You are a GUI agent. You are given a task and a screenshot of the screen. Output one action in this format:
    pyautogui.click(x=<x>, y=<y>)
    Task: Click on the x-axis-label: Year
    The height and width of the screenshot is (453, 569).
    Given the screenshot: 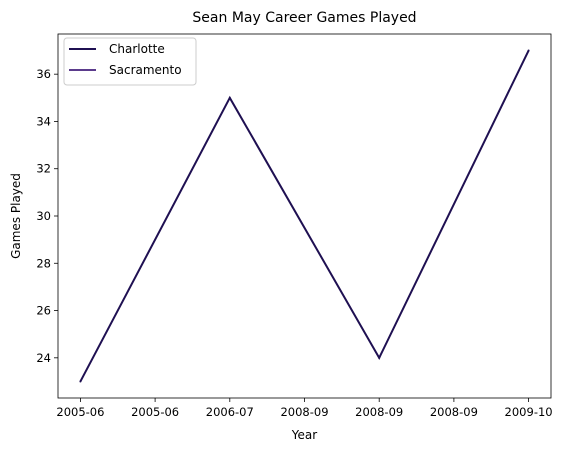 What is the action you would take?
    pyautogui.click(x=304, y=435)
    